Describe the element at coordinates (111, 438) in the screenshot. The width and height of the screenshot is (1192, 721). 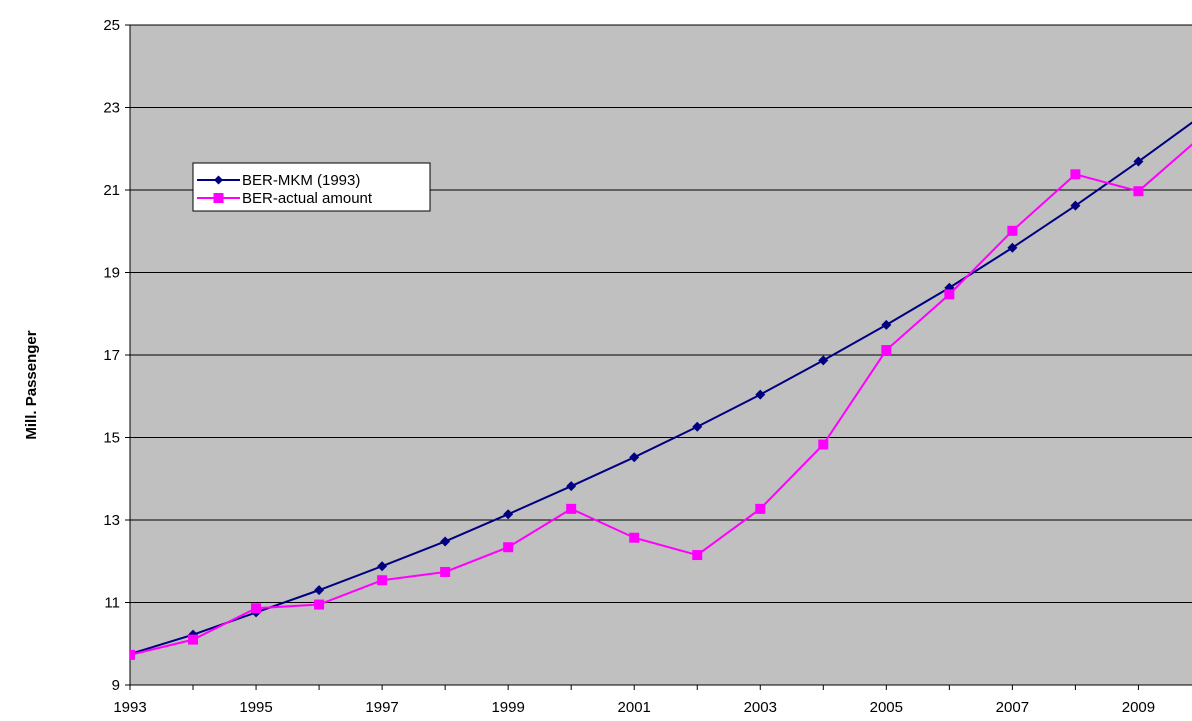
I see `y-tick-label-15: 15` at that location.